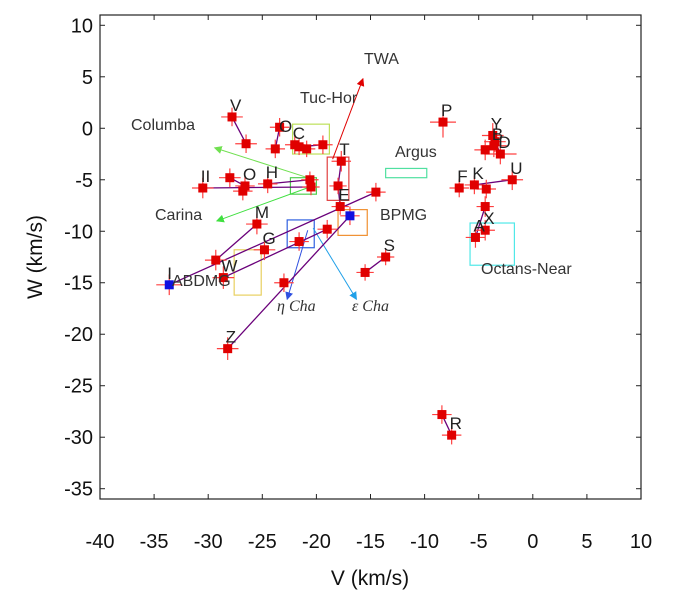  I want to click on label-bpmg: BPMG, so click(403, 215).